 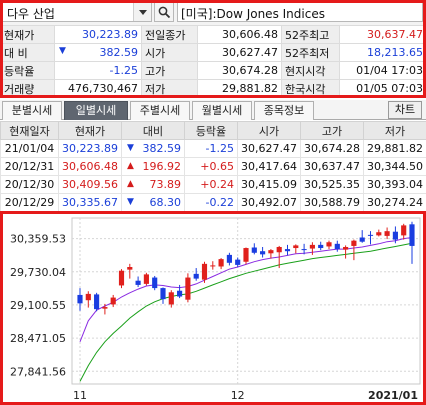 I want to click on column-header: 저가, so click(x=394, y=130).